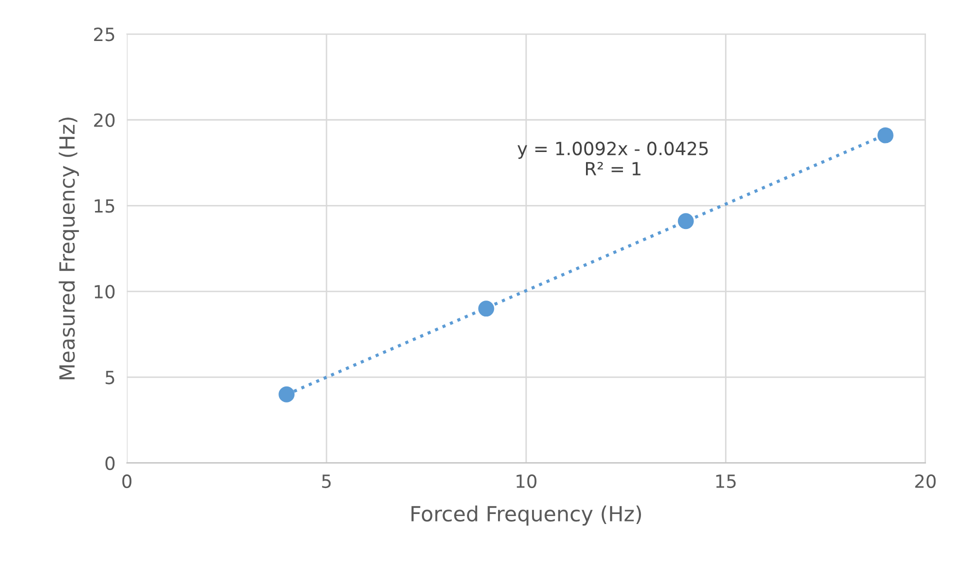  I want to click on y-tick-label: 5, so click(110, 377).